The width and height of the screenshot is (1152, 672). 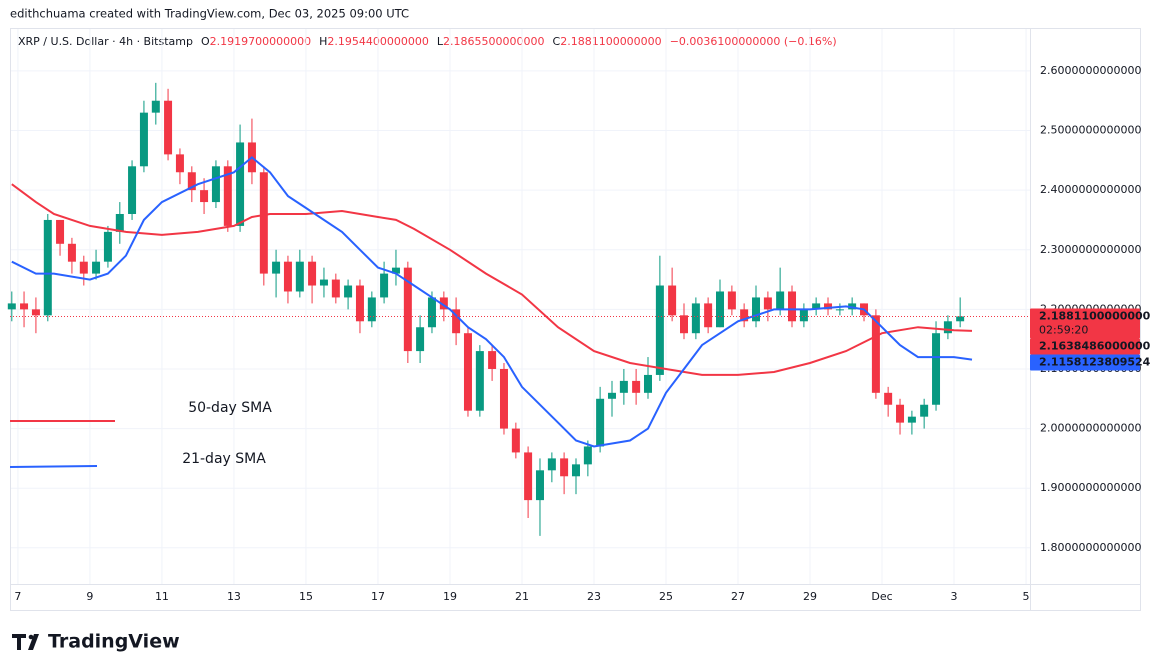 What do you see at coordinates (234, 596) in the screenshot?
I see `x-tick-label: 13` at bounding box center [234, 596].